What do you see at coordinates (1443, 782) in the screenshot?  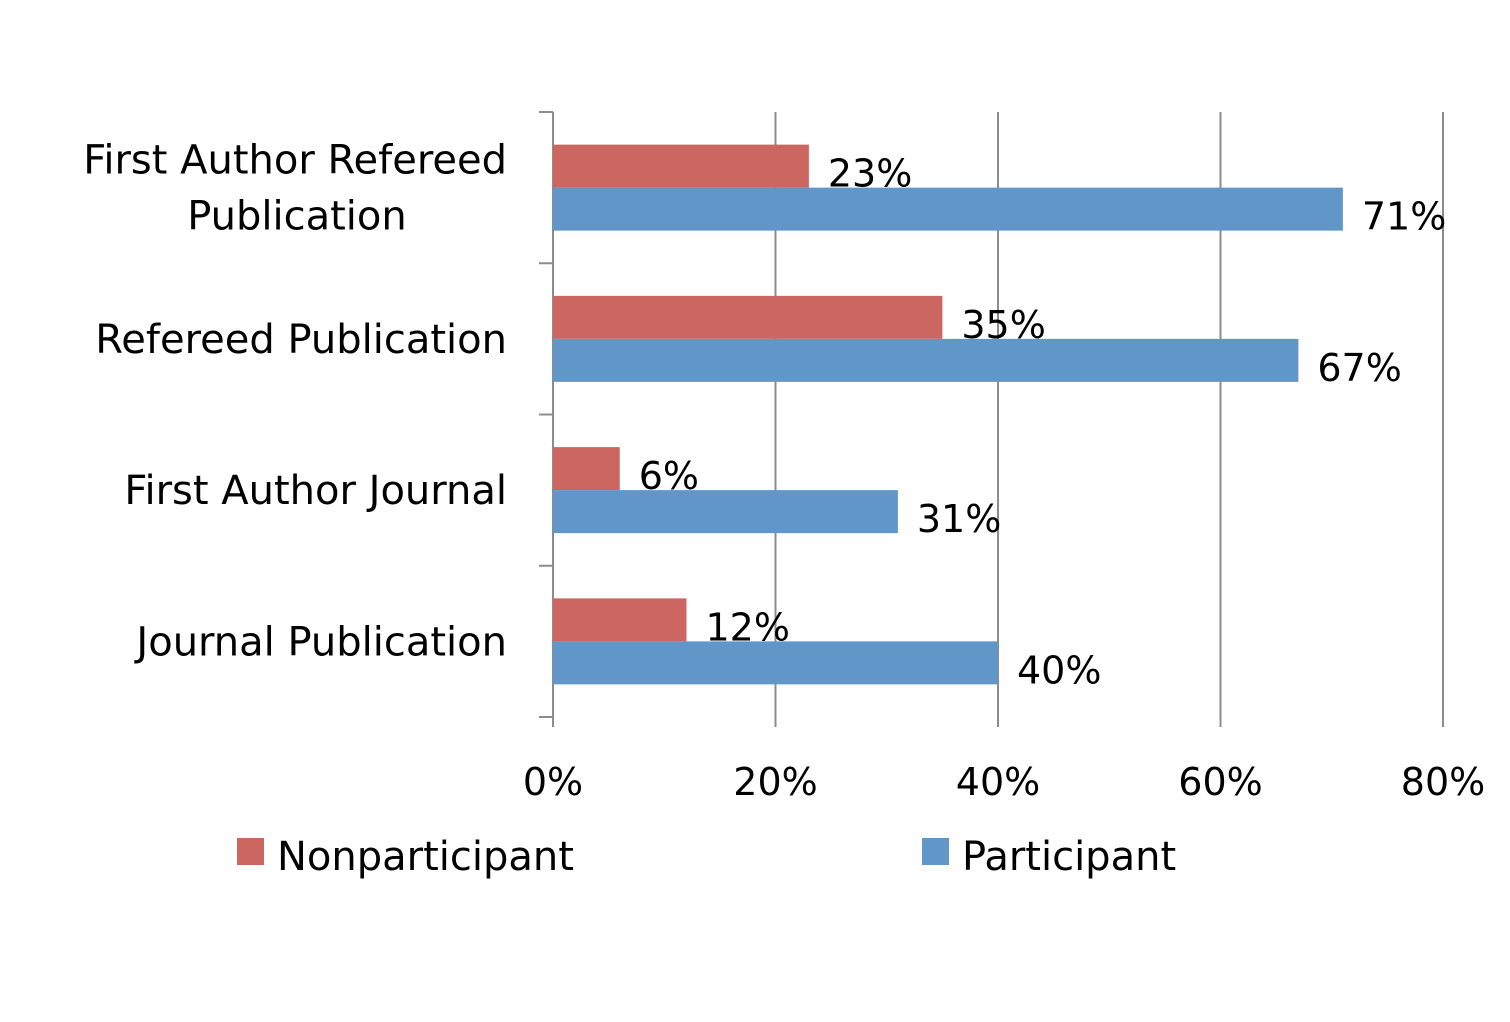 I see `x-tick-label: 80%` at bounding box center [1443, 782].